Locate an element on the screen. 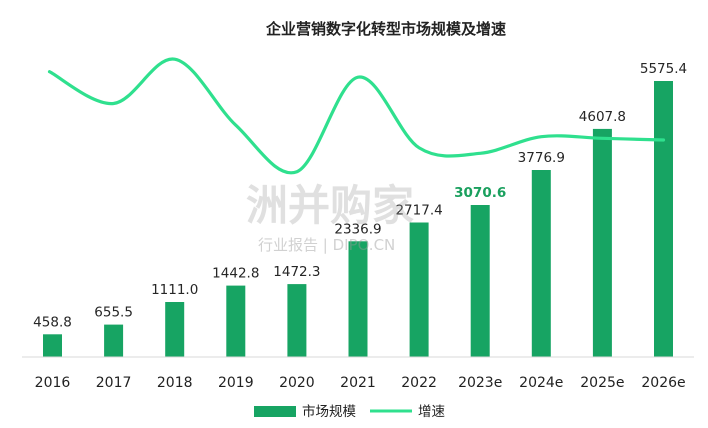 The image size is (708, 428). x-tick-label-2025e: 2025e is located at coordinates (602, 383).